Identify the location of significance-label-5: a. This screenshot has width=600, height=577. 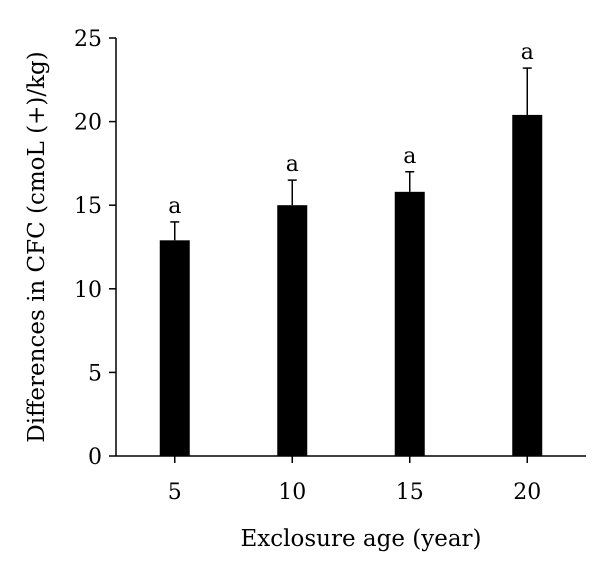
(174, 206).